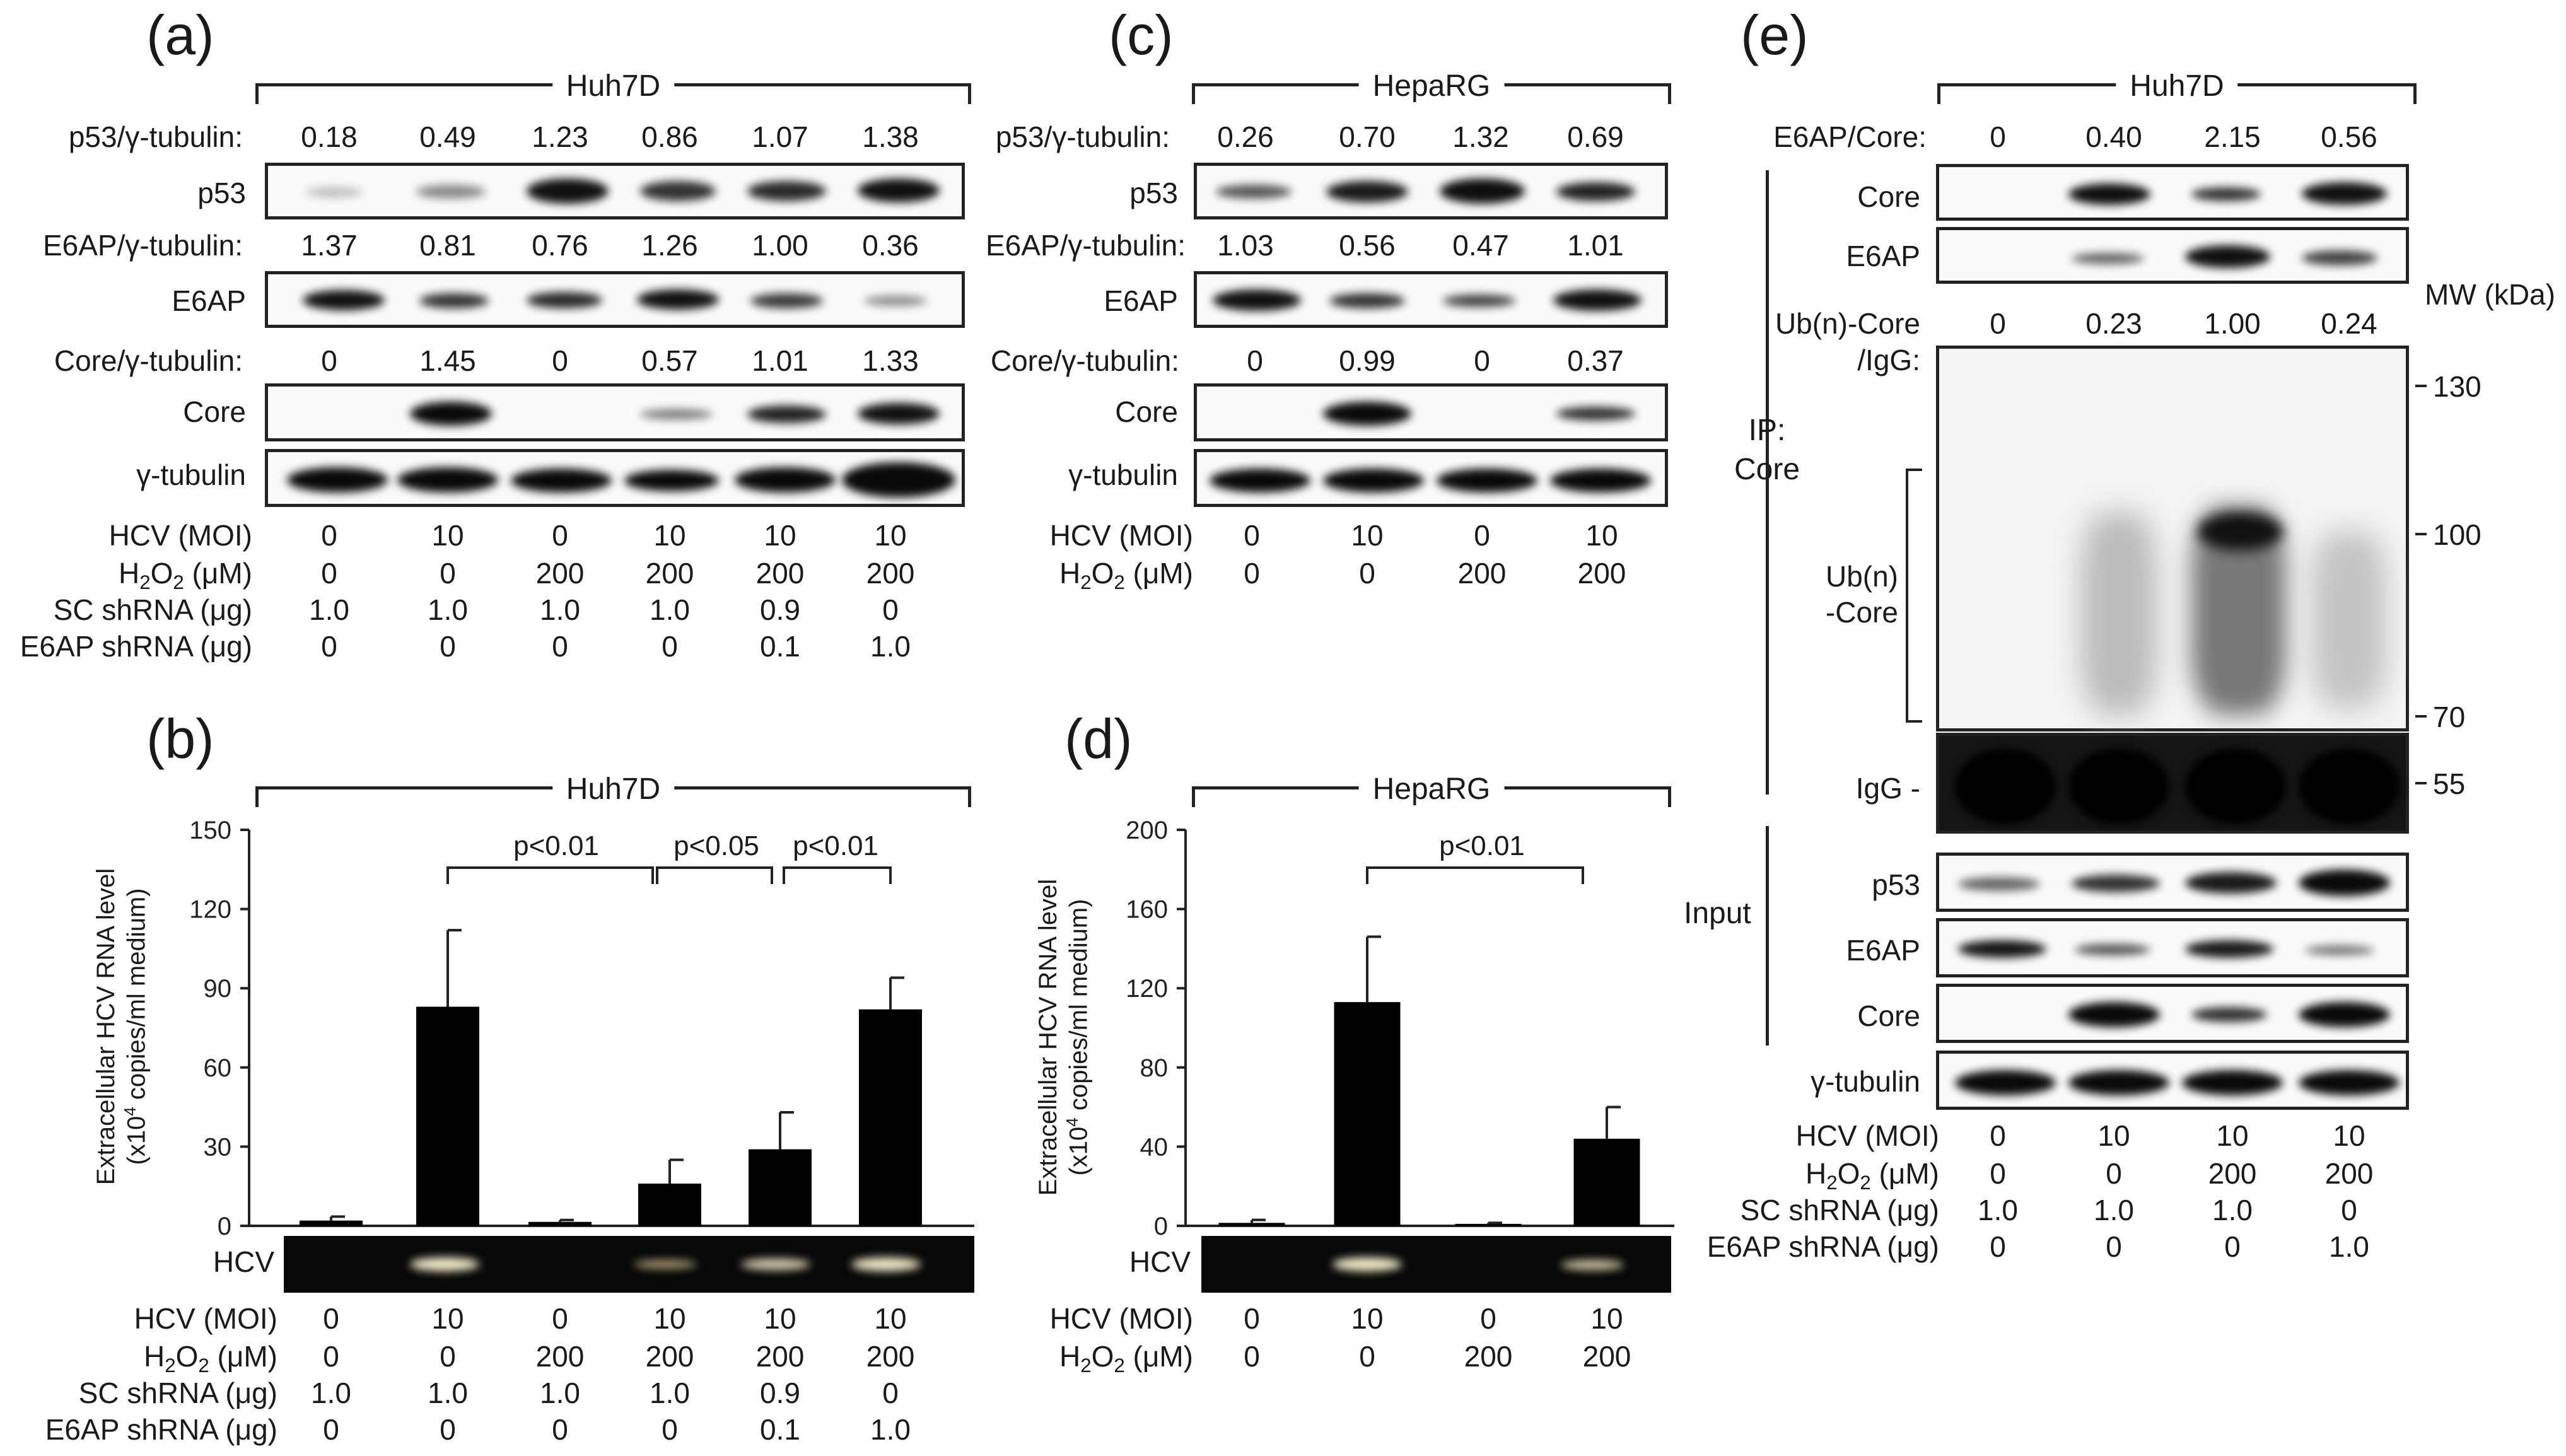  Describe the element at coordinates (185, 575) in the screenshot. I see `a-cond-label-h2o2: H2O2 (μM)` at that location.